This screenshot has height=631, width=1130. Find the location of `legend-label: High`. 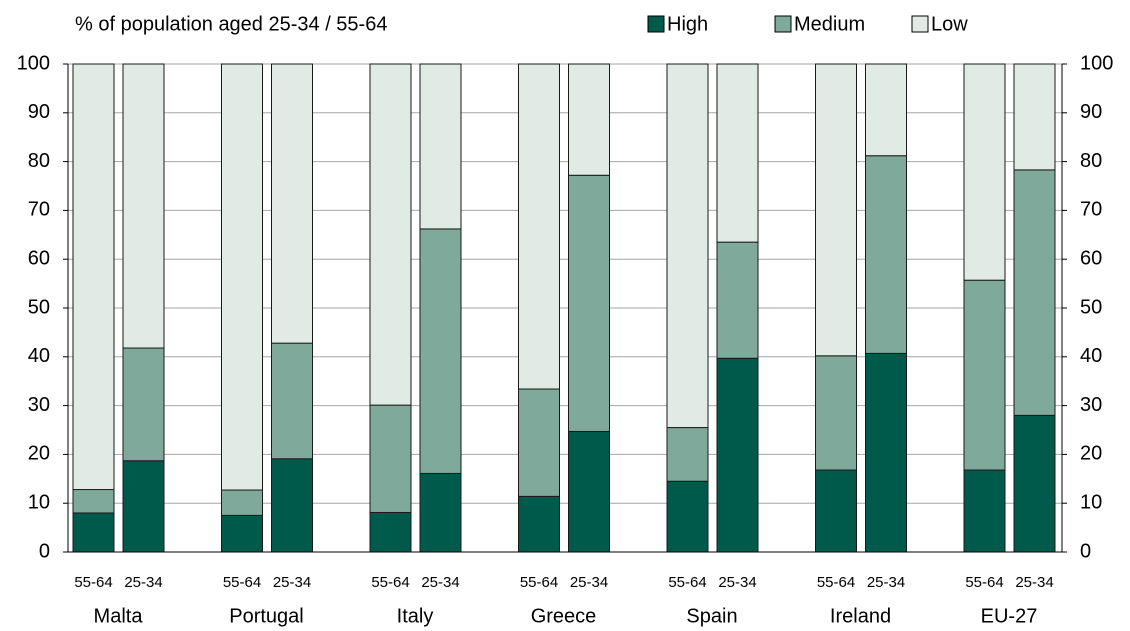

legend-label: High is located at coordinates (687, 24).